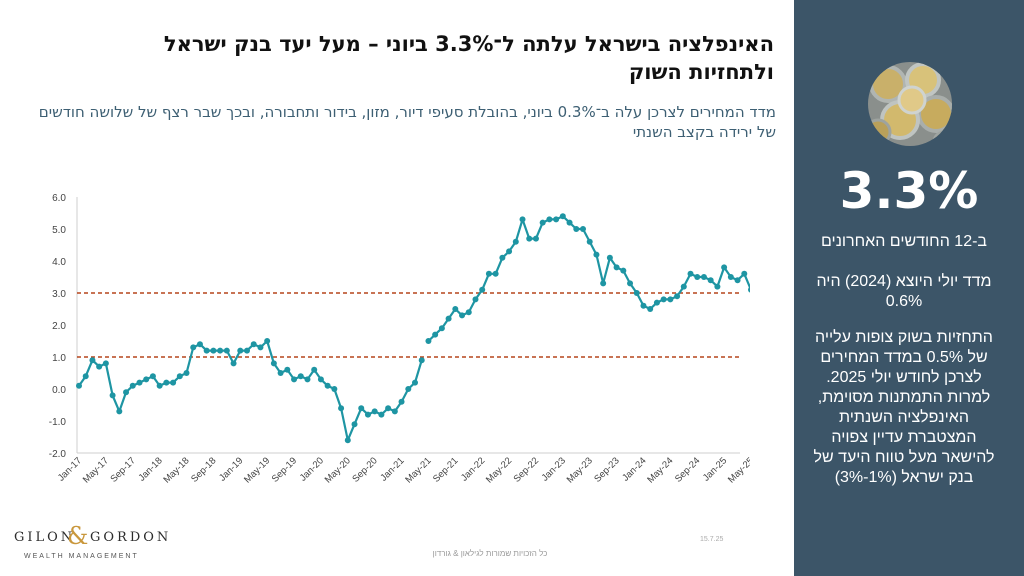 This screenshot has width=1024, height=576. Describe the element at coordinates (59, 390) in the screenshot. I see `y-tick-label: 0.0` at that location.